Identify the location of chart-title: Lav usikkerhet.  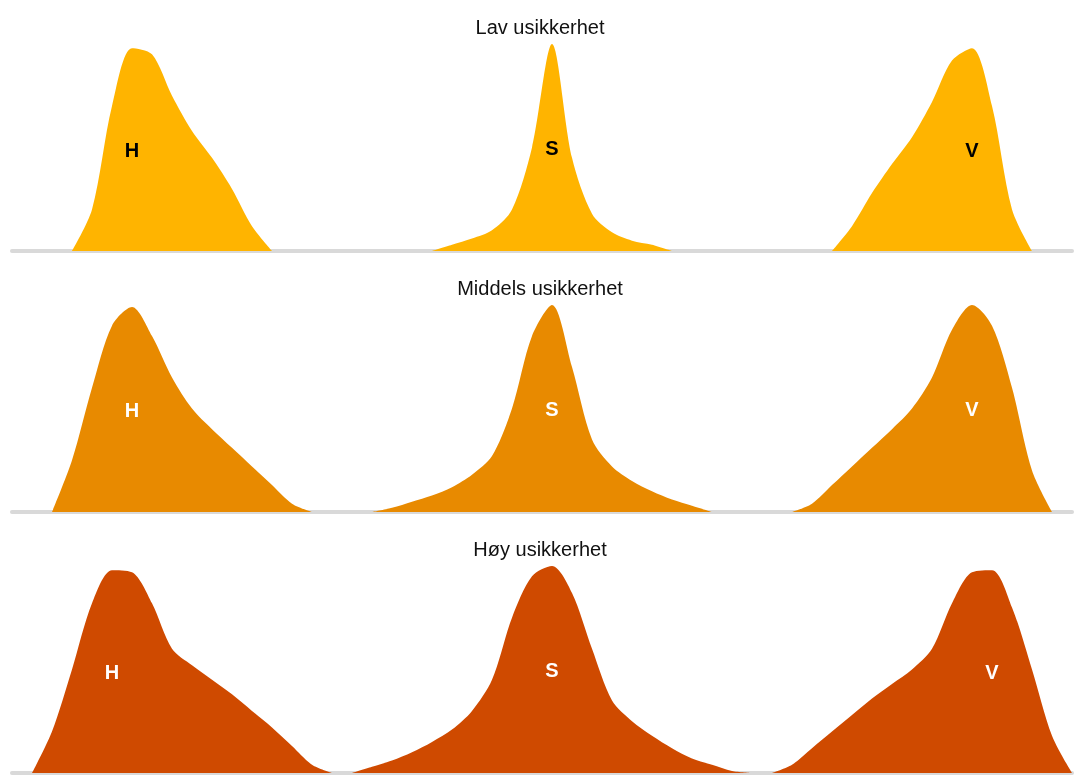
(540, 27).